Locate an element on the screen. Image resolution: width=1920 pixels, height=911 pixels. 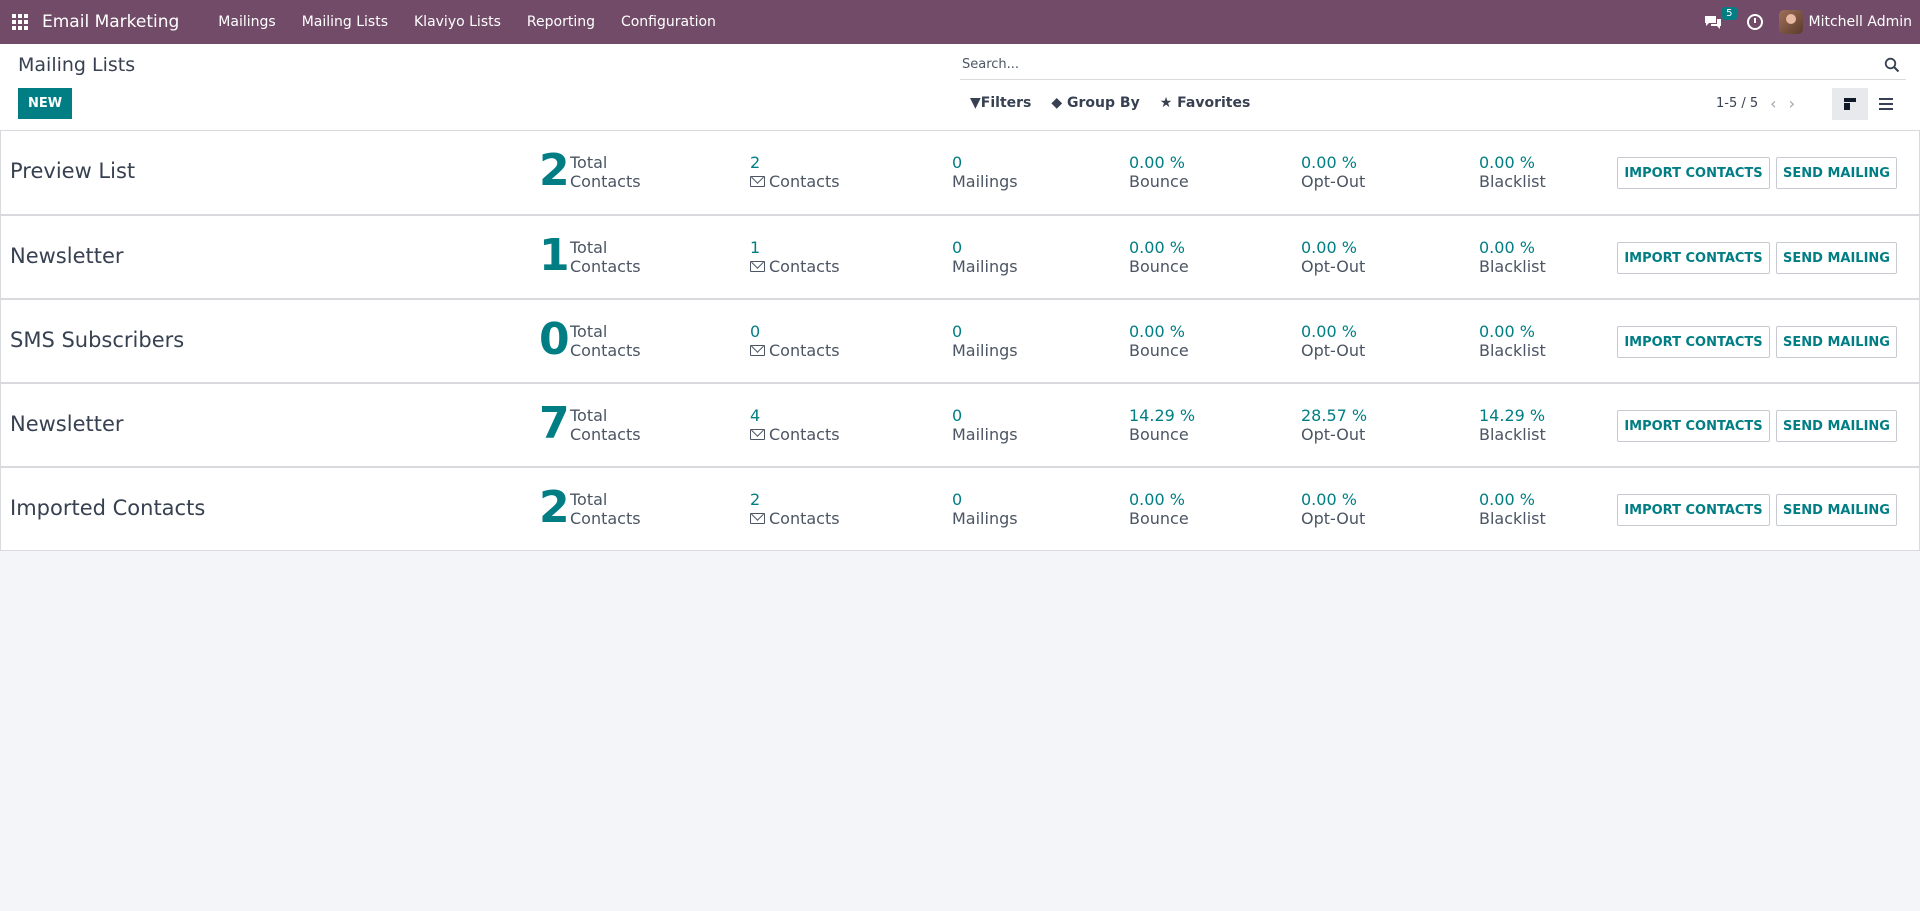
user-menu: Mitchell Admin is located at coordinates (1845, 22).